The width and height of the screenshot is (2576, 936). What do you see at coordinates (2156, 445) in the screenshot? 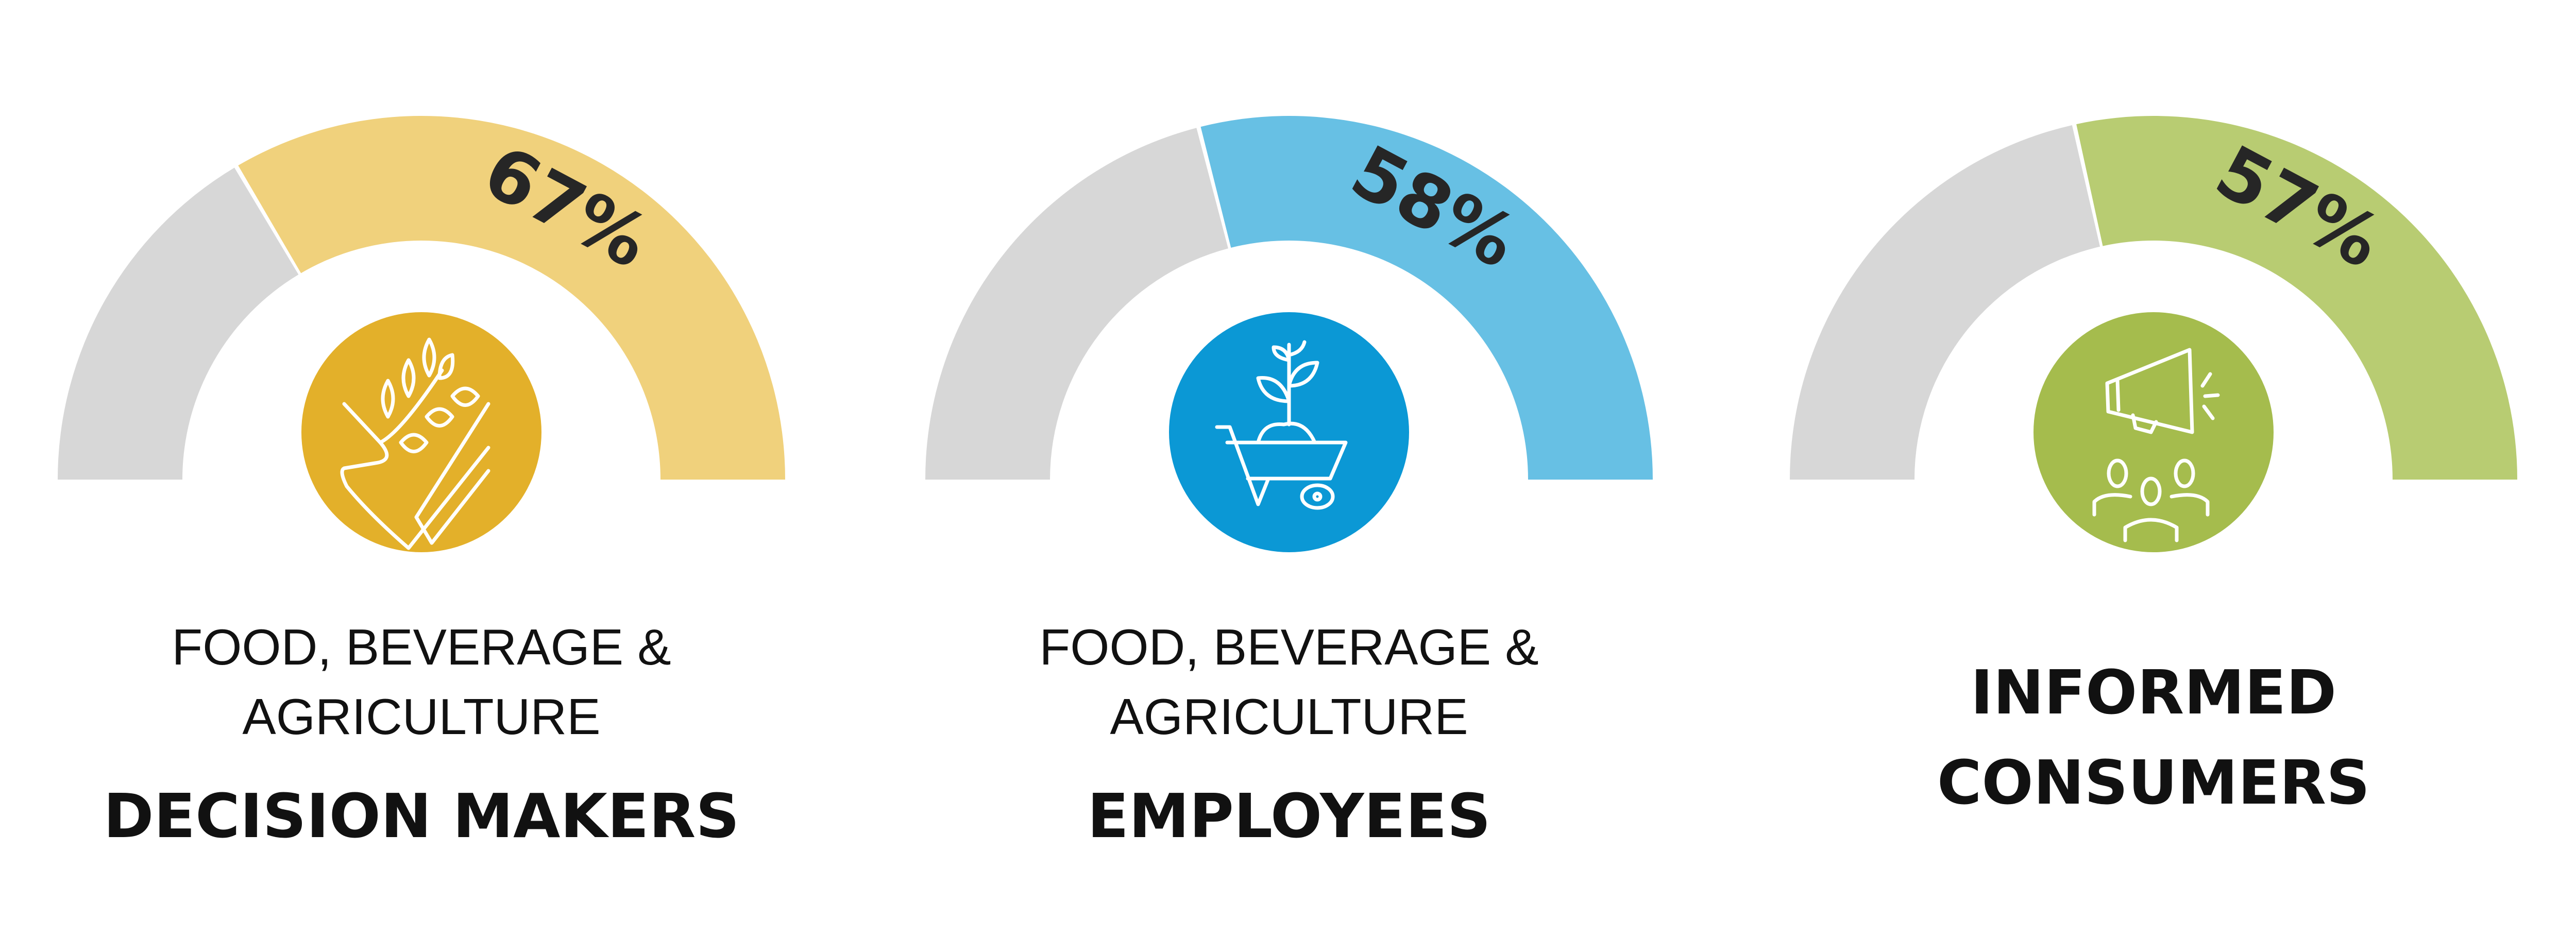
I see `megaphone-people-icon` at bounding box center [2156, 445].